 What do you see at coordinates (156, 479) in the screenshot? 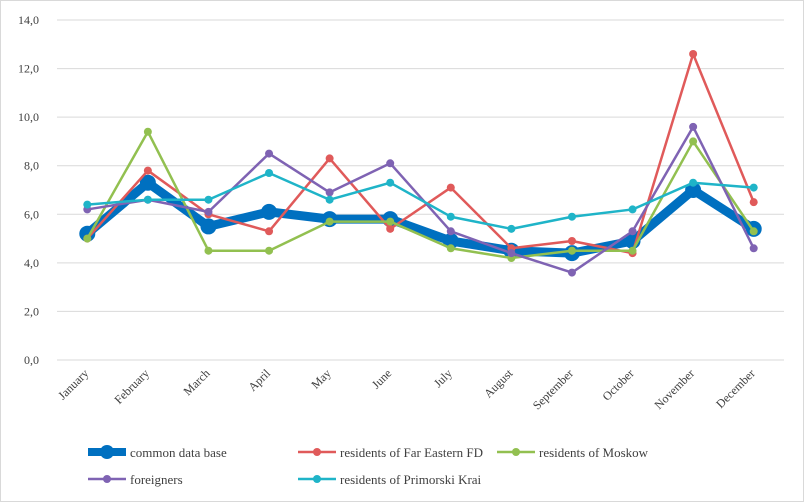
I see `legend-label: foreigners` at bounding box center [156, 479].